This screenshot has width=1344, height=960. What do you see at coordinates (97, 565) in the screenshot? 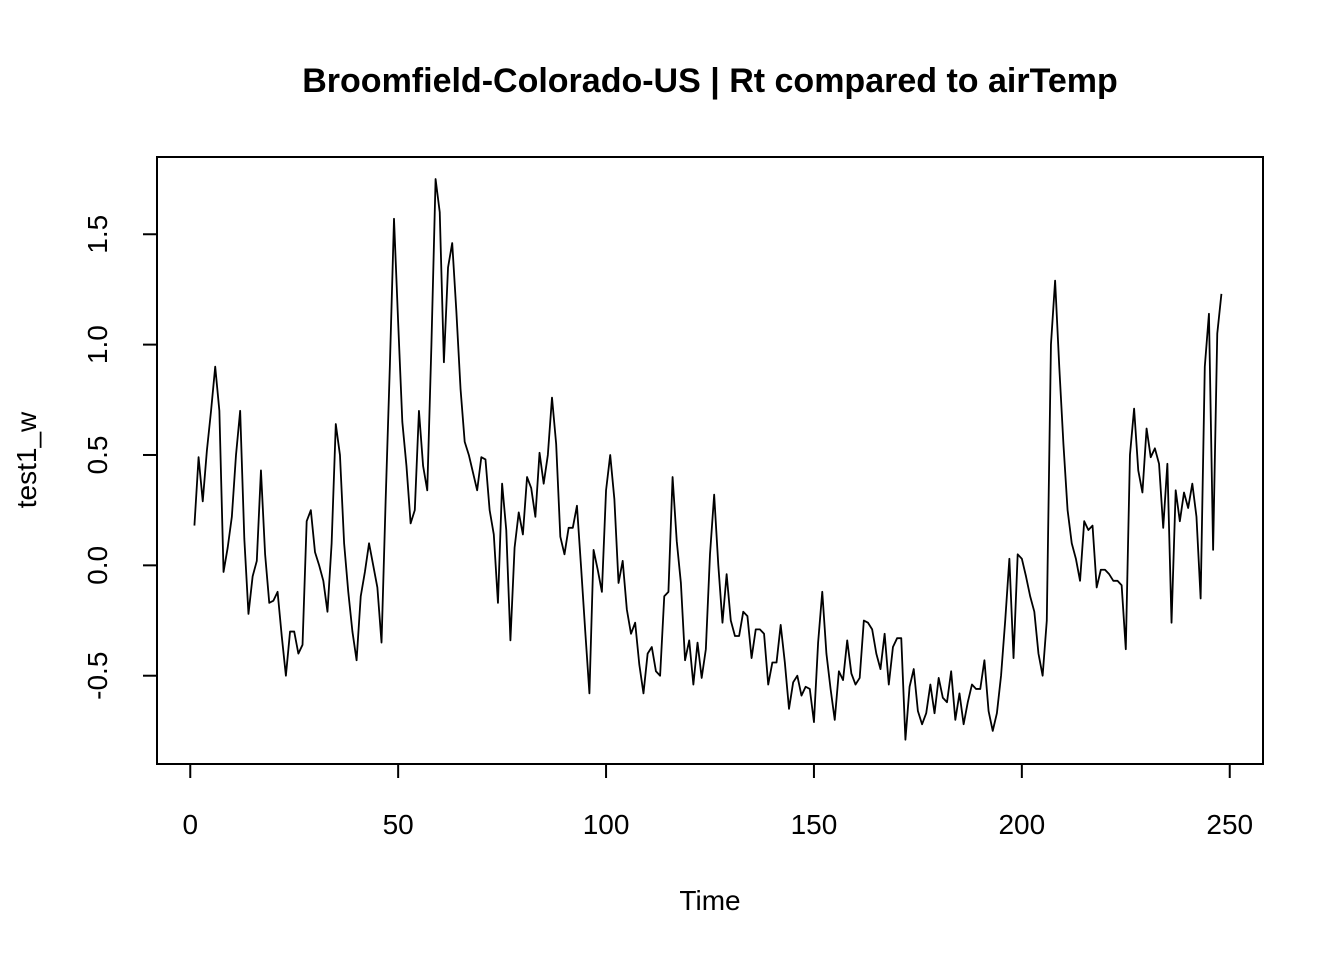
I see `y-tick-label: 0.0` at bounding box center [97, 565].